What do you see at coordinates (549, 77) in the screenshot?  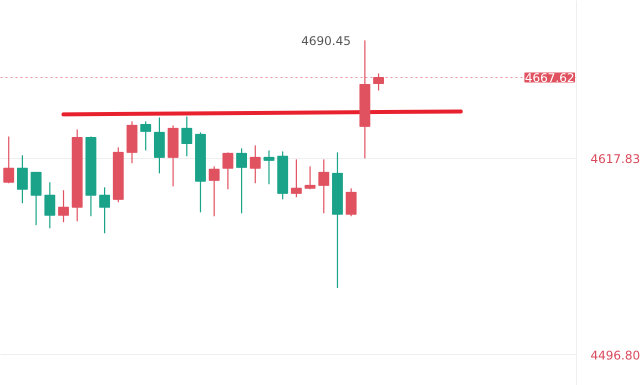 I see `ref-line-label: 4667.62` at bounding box center [549, 77].